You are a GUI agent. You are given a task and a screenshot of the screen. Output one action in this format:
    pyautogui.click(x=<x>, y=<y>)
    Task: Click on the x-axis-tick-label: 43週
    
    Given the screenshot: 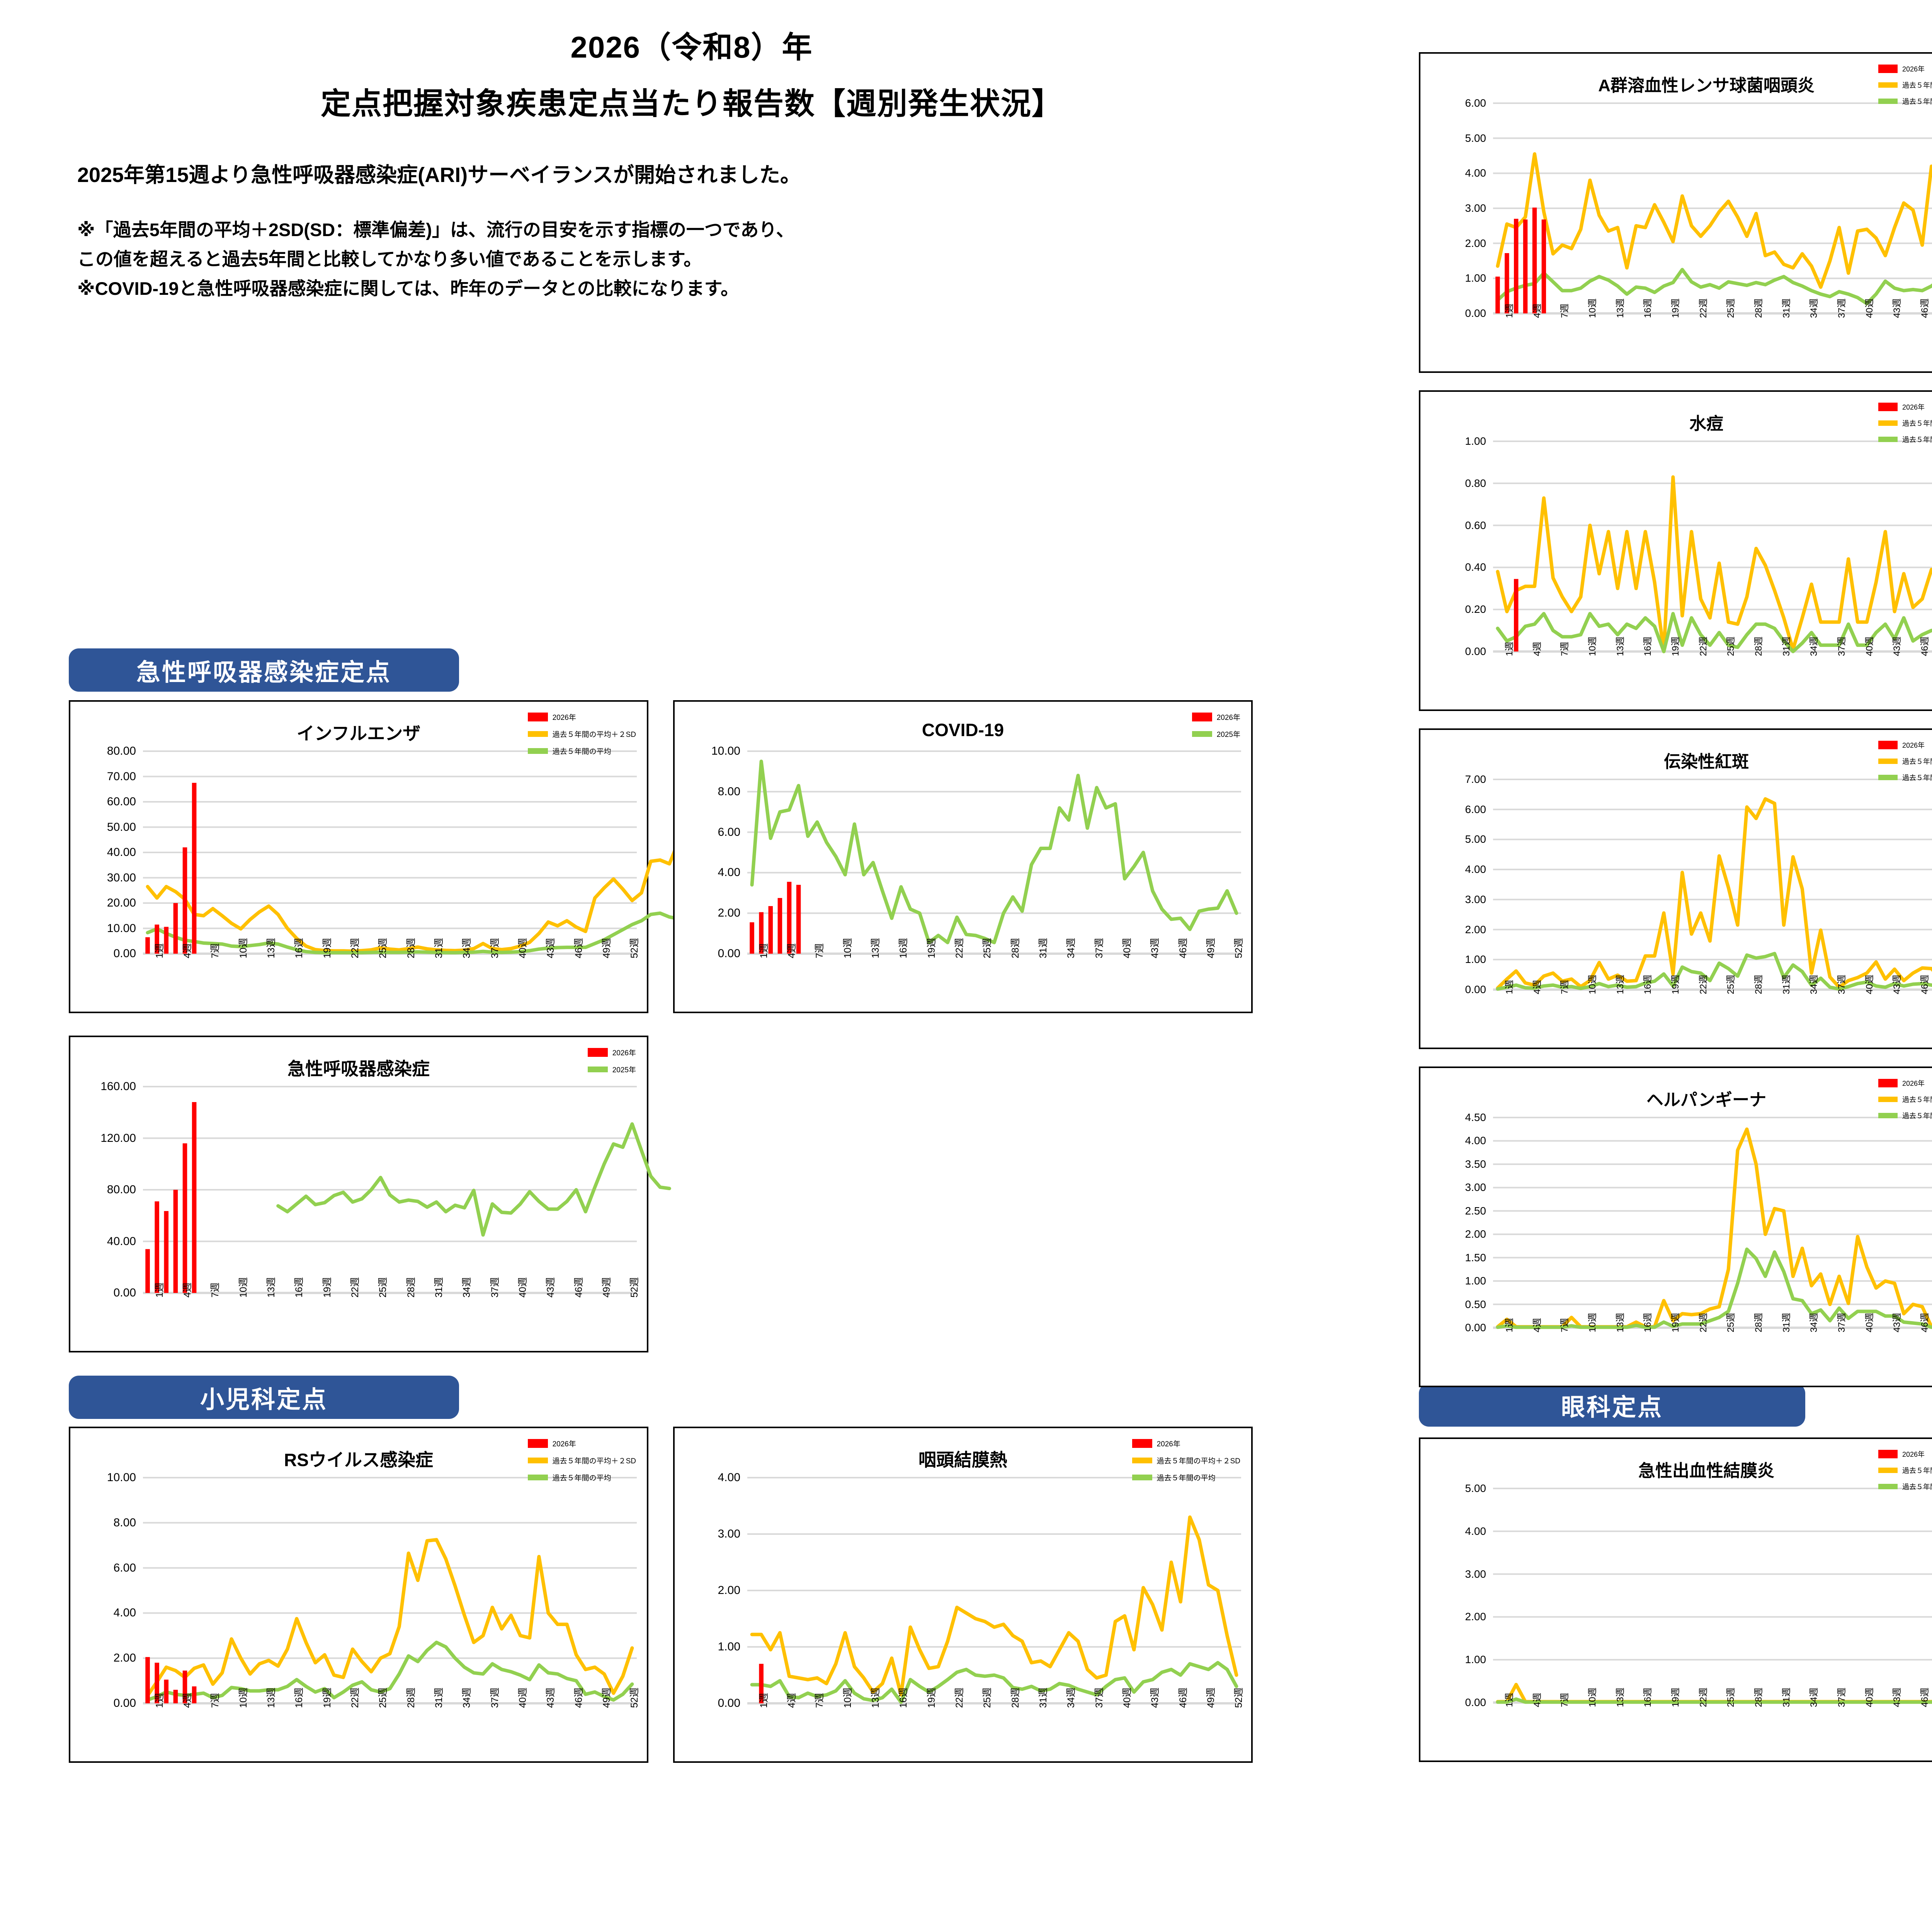 What is the action you would take?
    pyautogui.click(x=1156, y=1698)
    